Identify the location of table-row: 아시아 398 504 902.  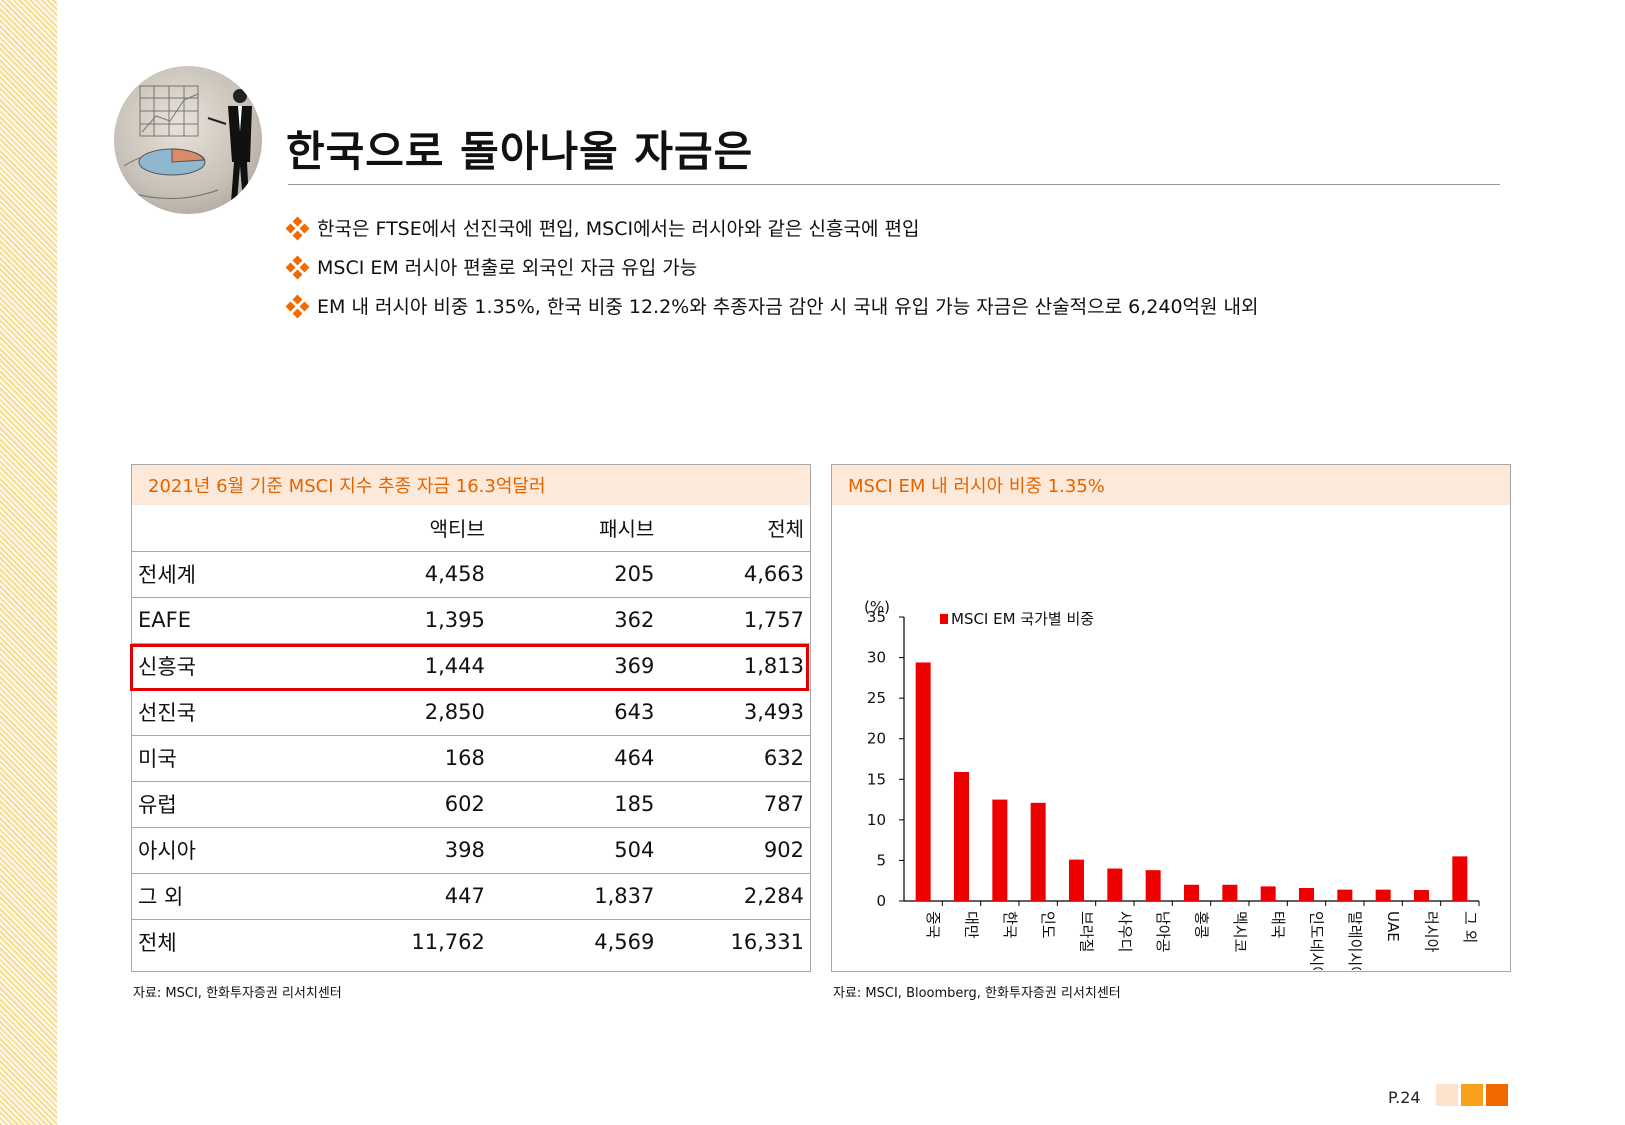
(471, 850).